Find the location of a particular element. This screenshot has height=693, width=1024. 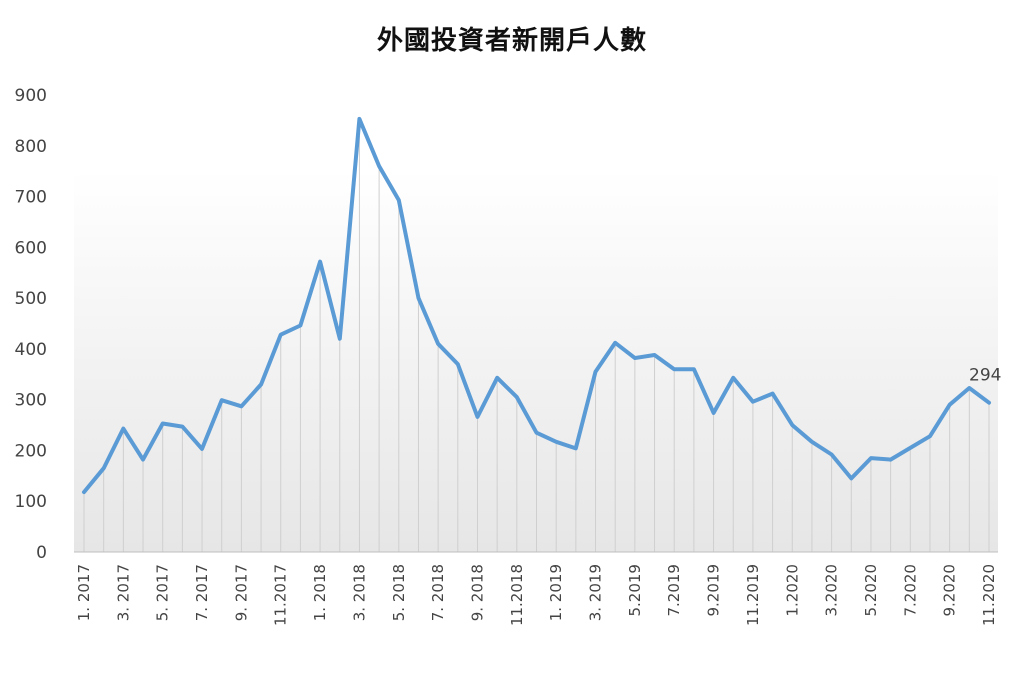

y-axis-ticks: 0 100 200 300 400 500 600 700 800 900 is located at coordinates (31, 324).